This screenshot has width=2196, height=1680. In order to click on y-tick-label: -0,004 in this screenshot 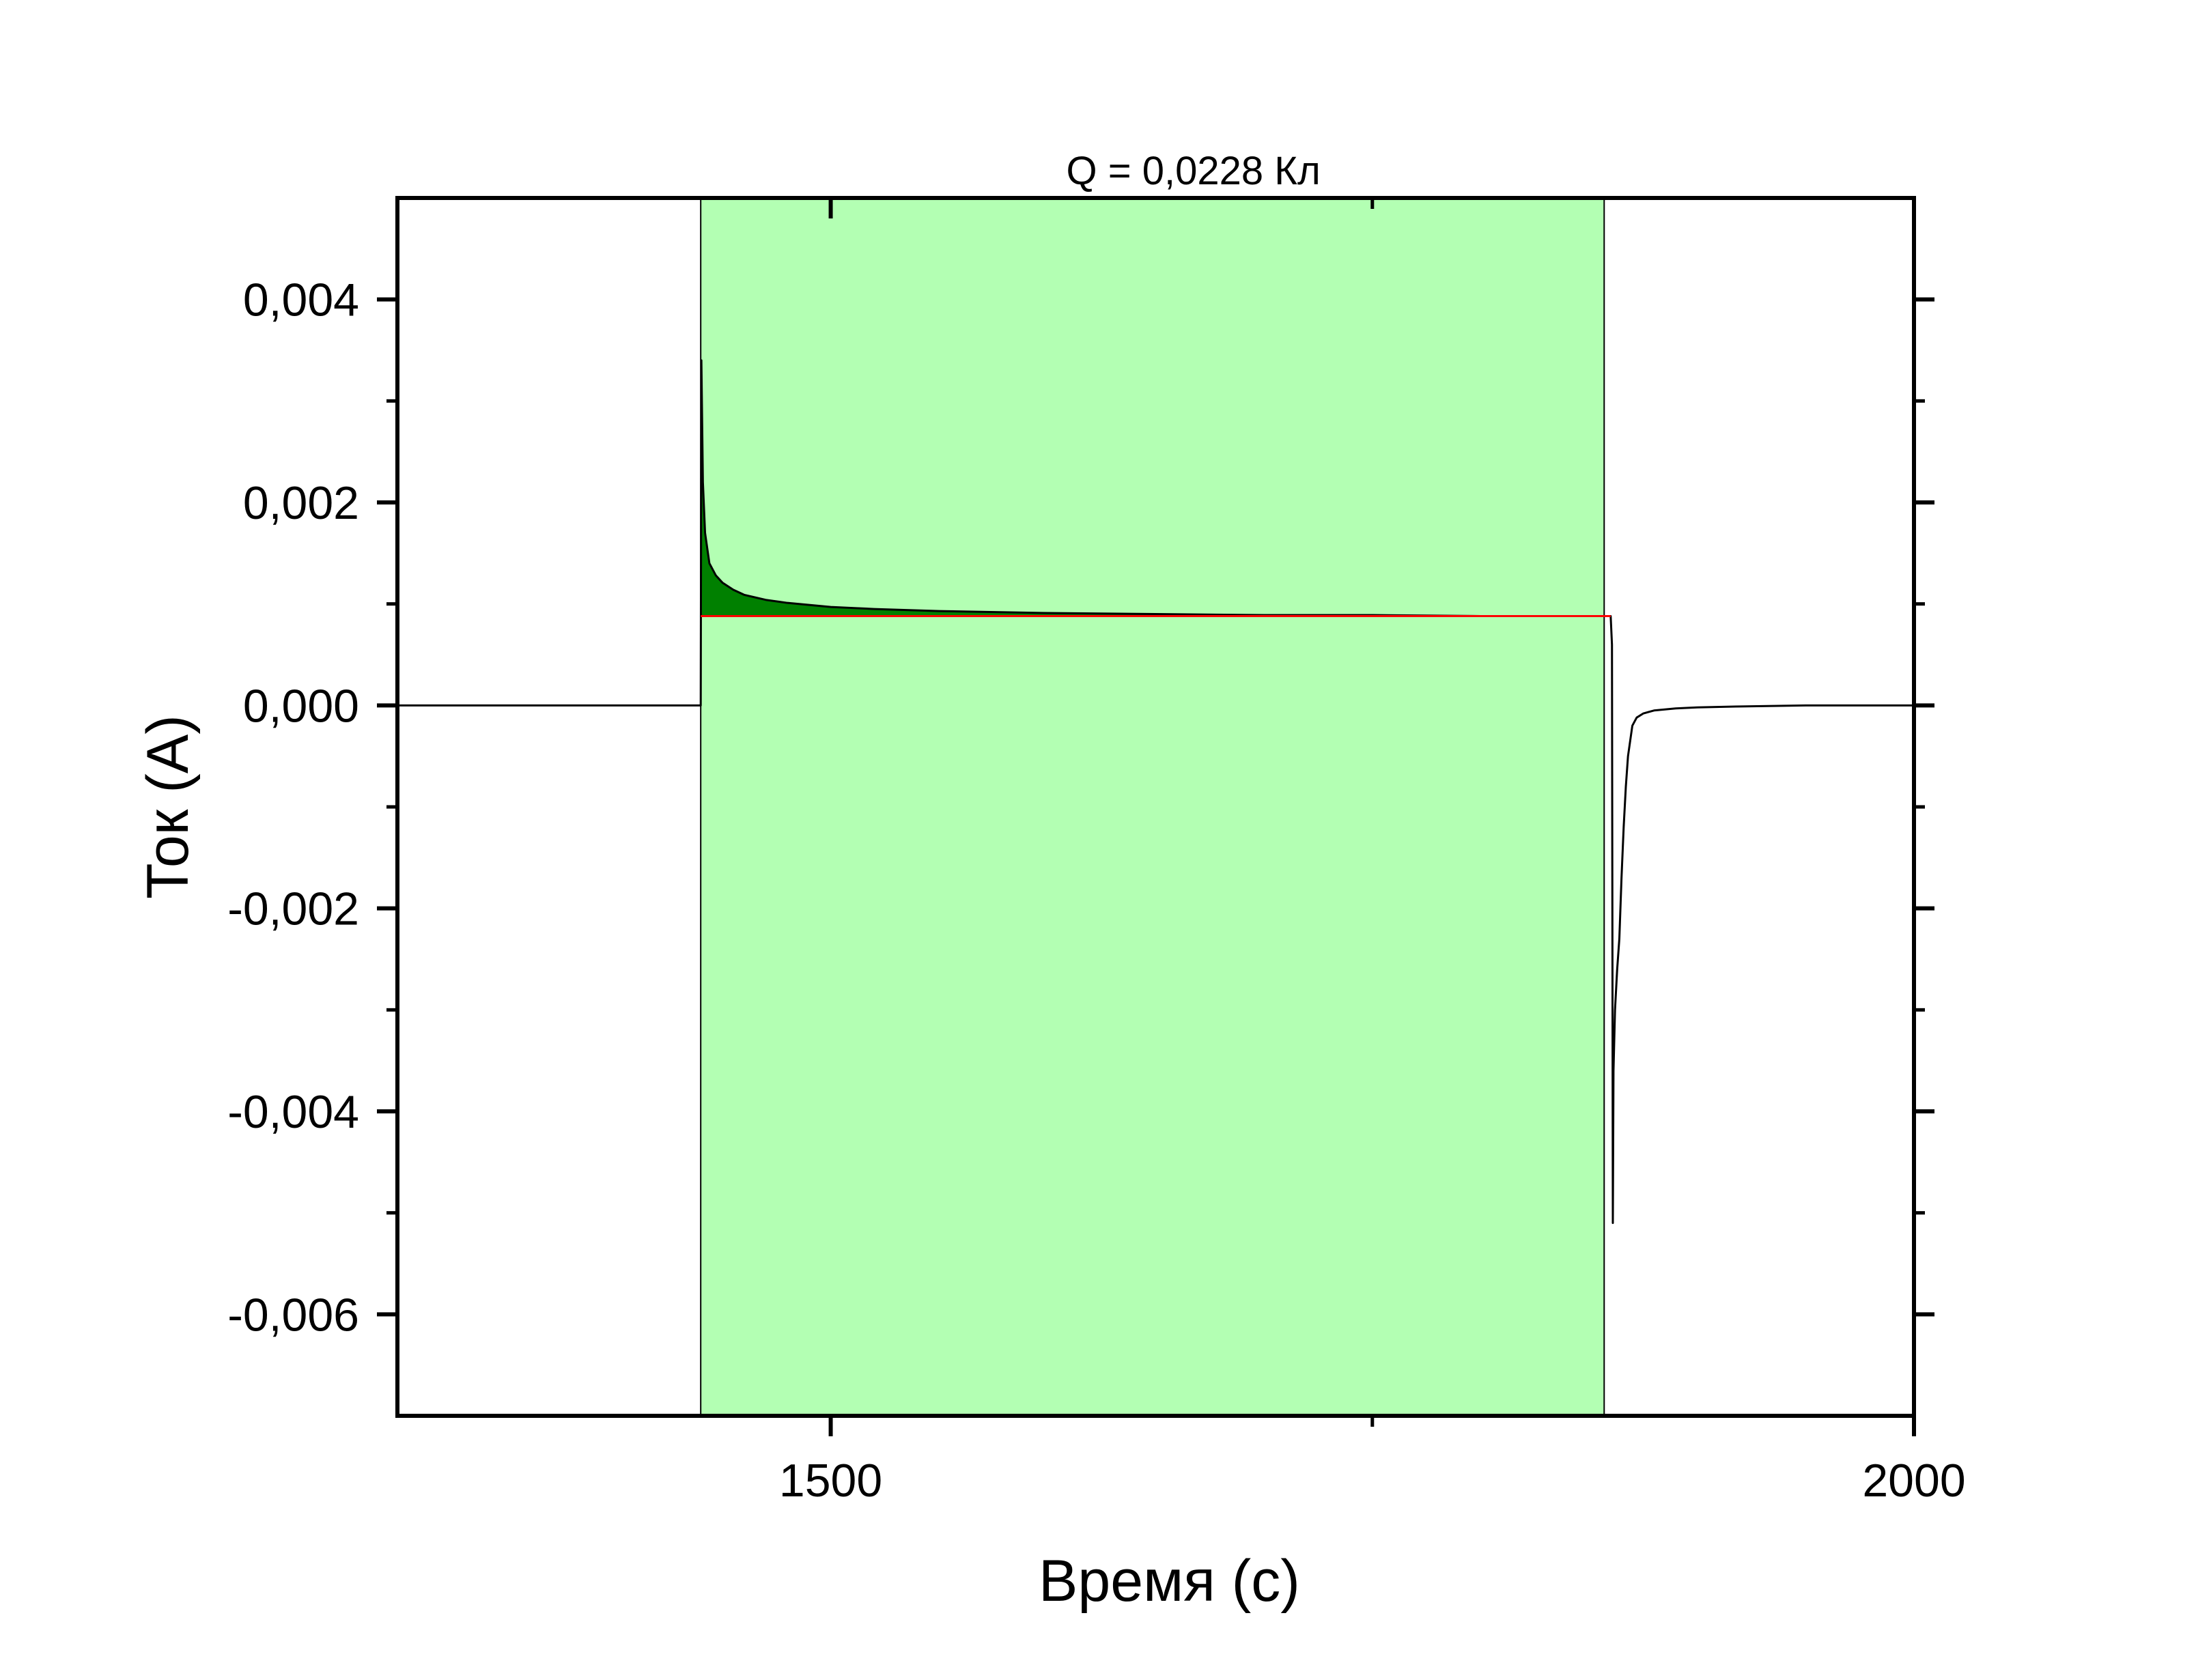, I will do `click(293, 1112)`.